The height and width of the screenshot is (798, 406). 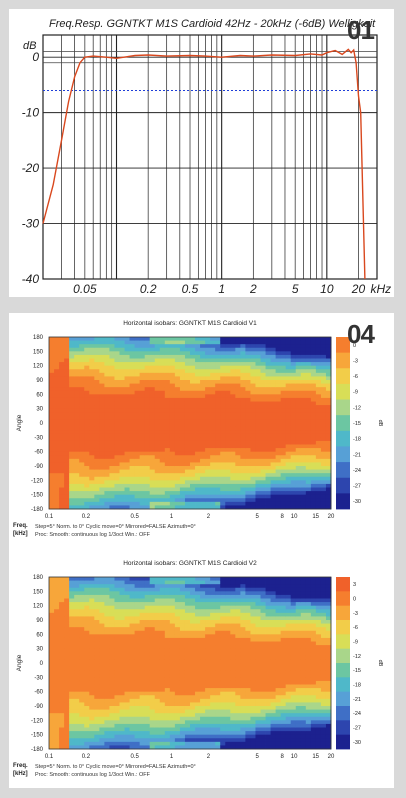 I want to click on colorbar-label: -6, so click(x=355, y=377).